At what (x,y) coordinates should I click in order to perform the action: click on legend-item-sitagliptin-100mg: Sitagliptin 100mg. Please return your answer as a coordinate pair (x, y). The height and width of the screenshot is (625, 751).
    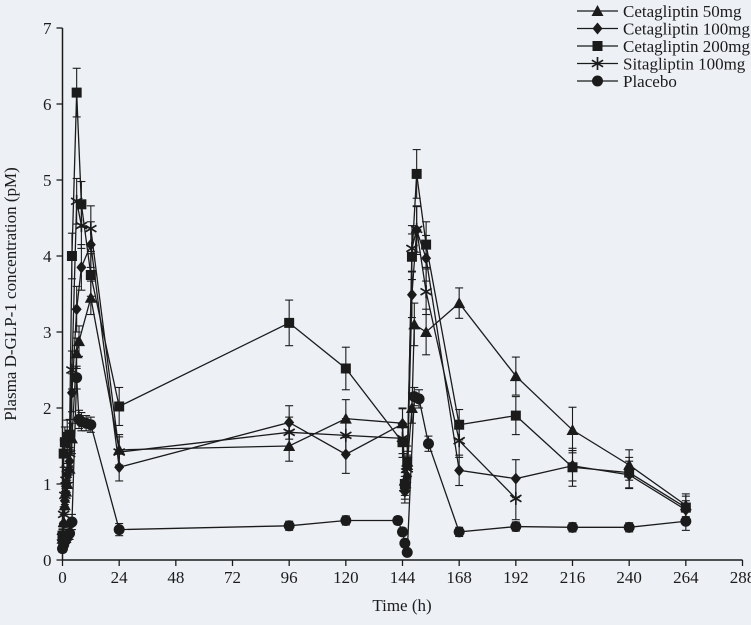
    Looking at the image, I should click on (661, 64).